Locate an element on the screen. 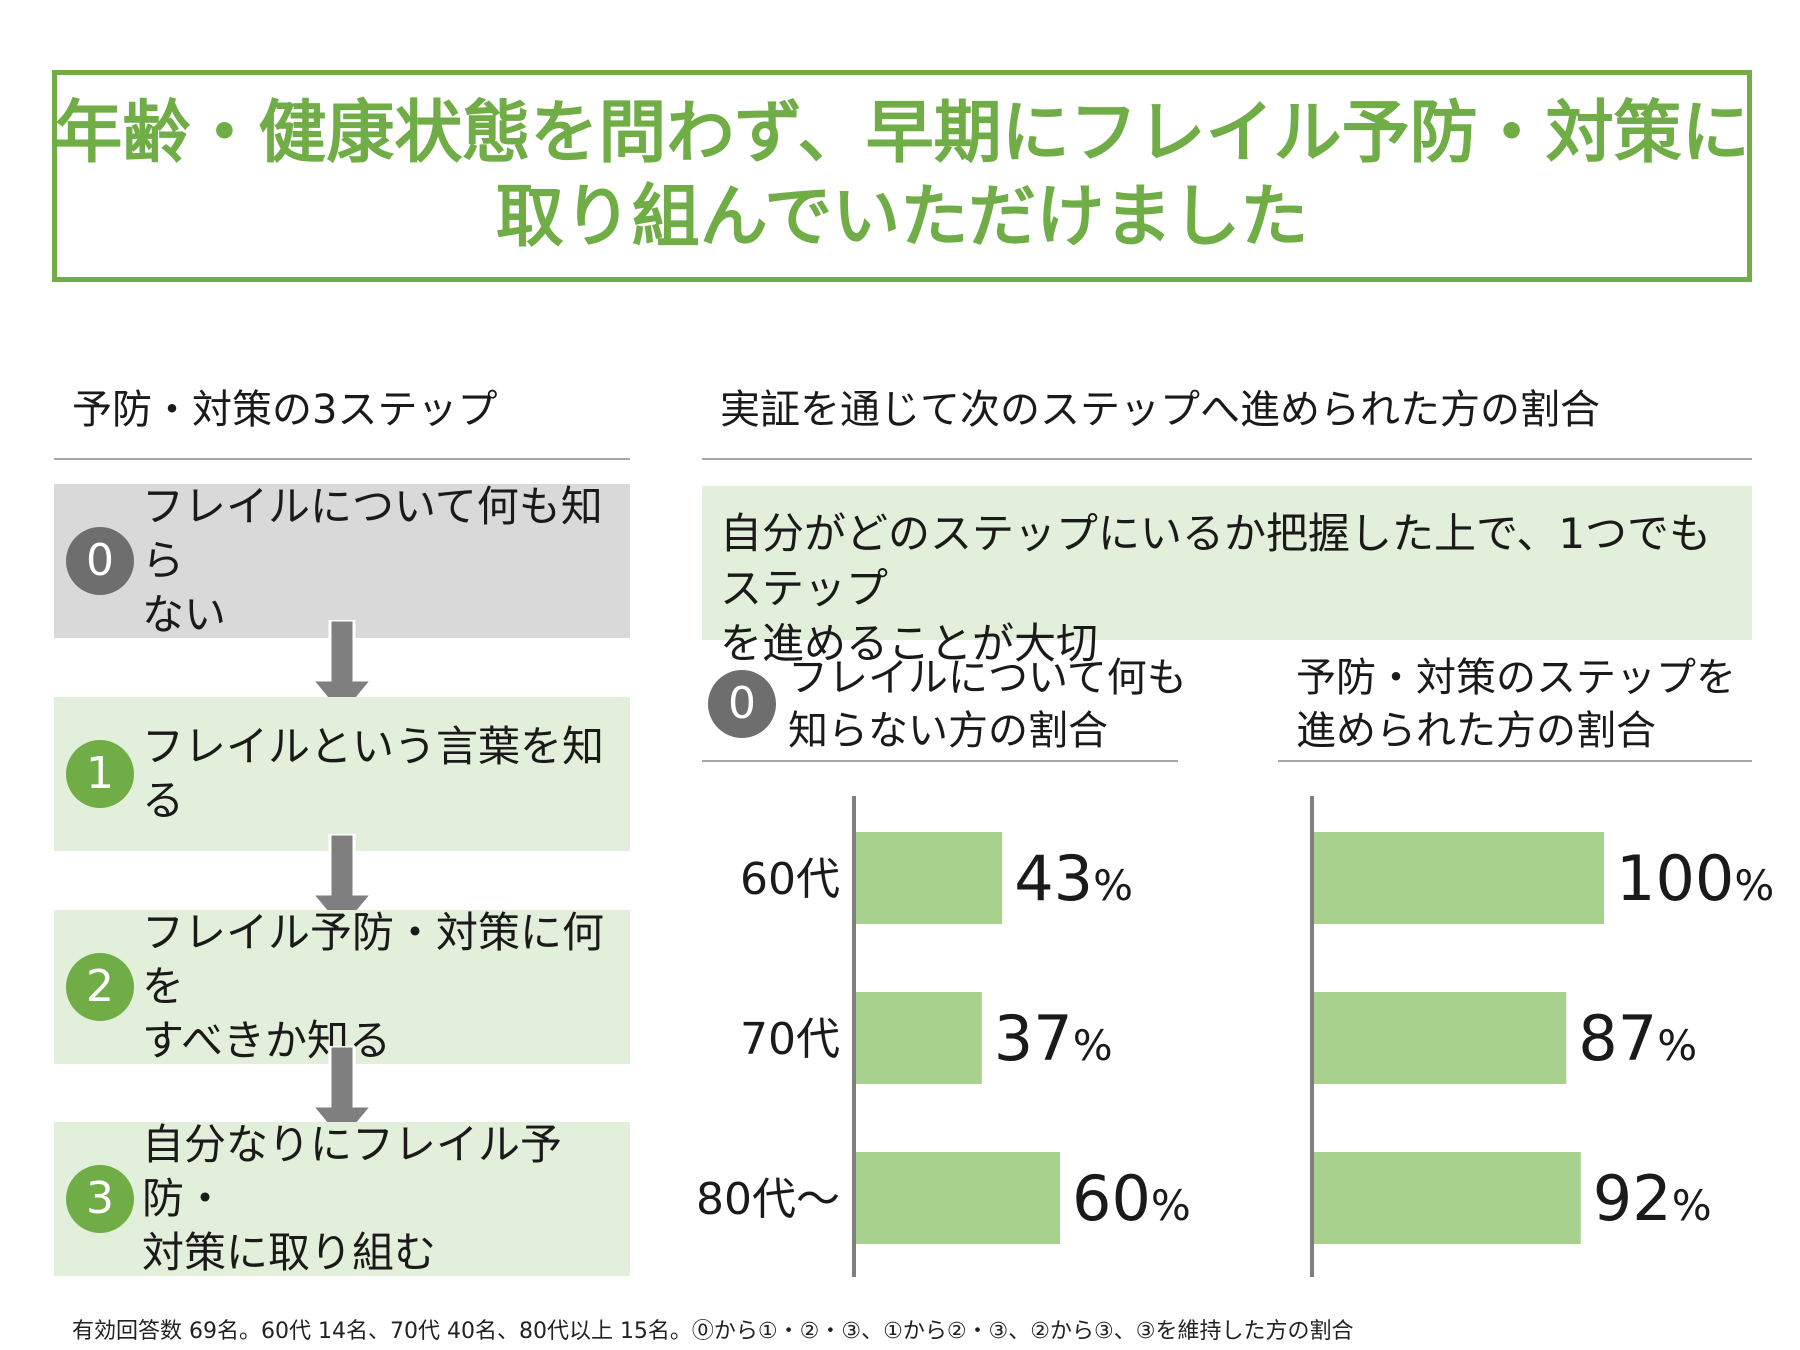 The width and height of the screenshot is (1800, 1350). chart-1-category-label-2: 80代～ is located at coordinates (768, 1199).